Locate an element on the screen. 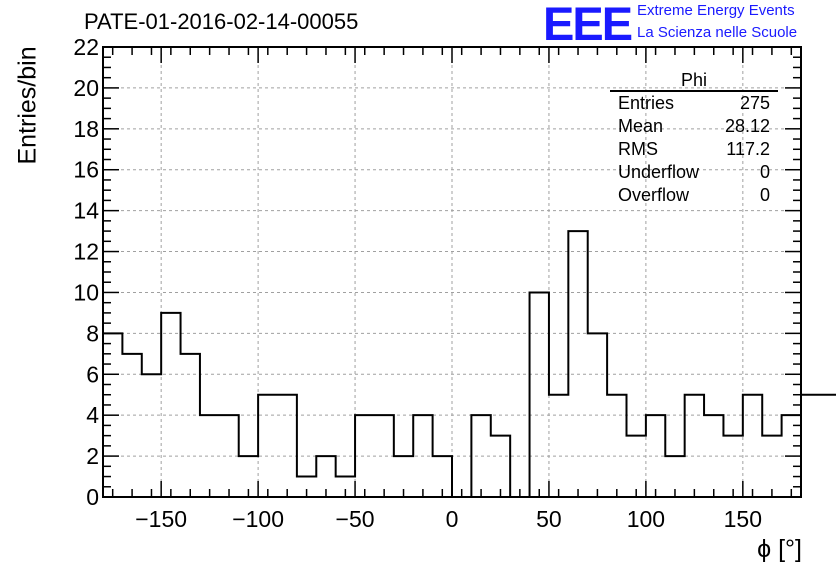 This screenshot has width=836, height=572. y-tick-label: 8 is located at coordinates (92, 333).